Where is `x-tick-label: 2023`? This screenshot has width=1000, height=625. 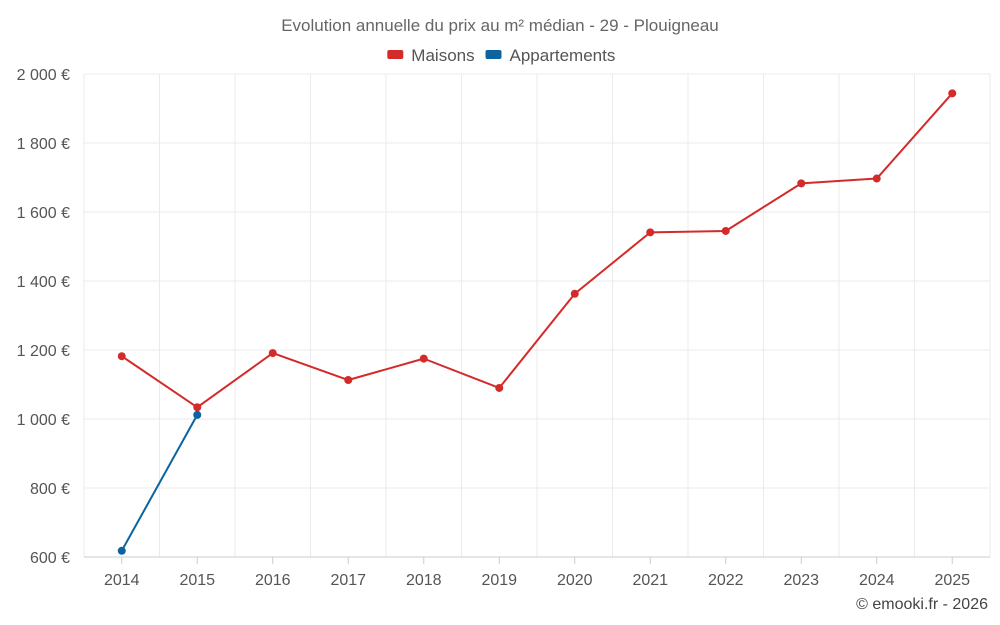 x-tick-label: 2023 is located at coordinates (801, 580).